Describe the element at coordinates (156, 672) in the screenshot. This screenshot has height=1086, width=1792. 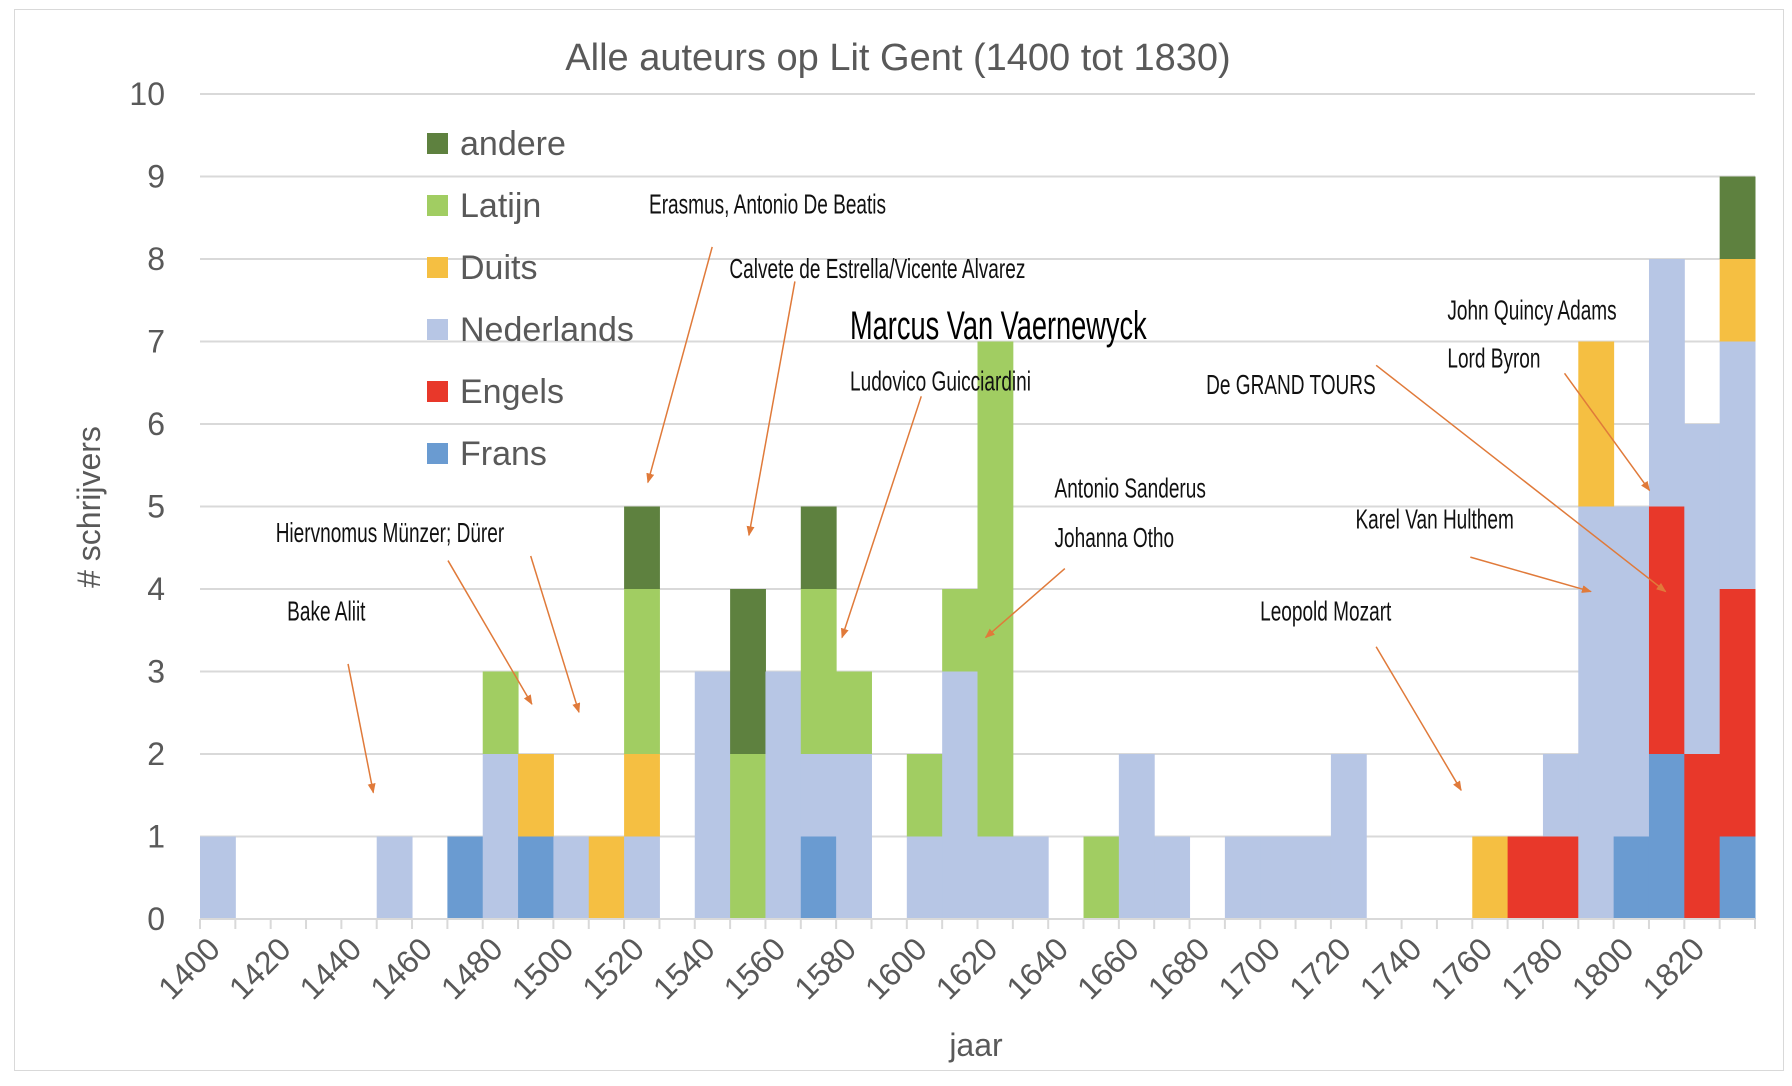
I see `y-tick-label: 3` at that location.